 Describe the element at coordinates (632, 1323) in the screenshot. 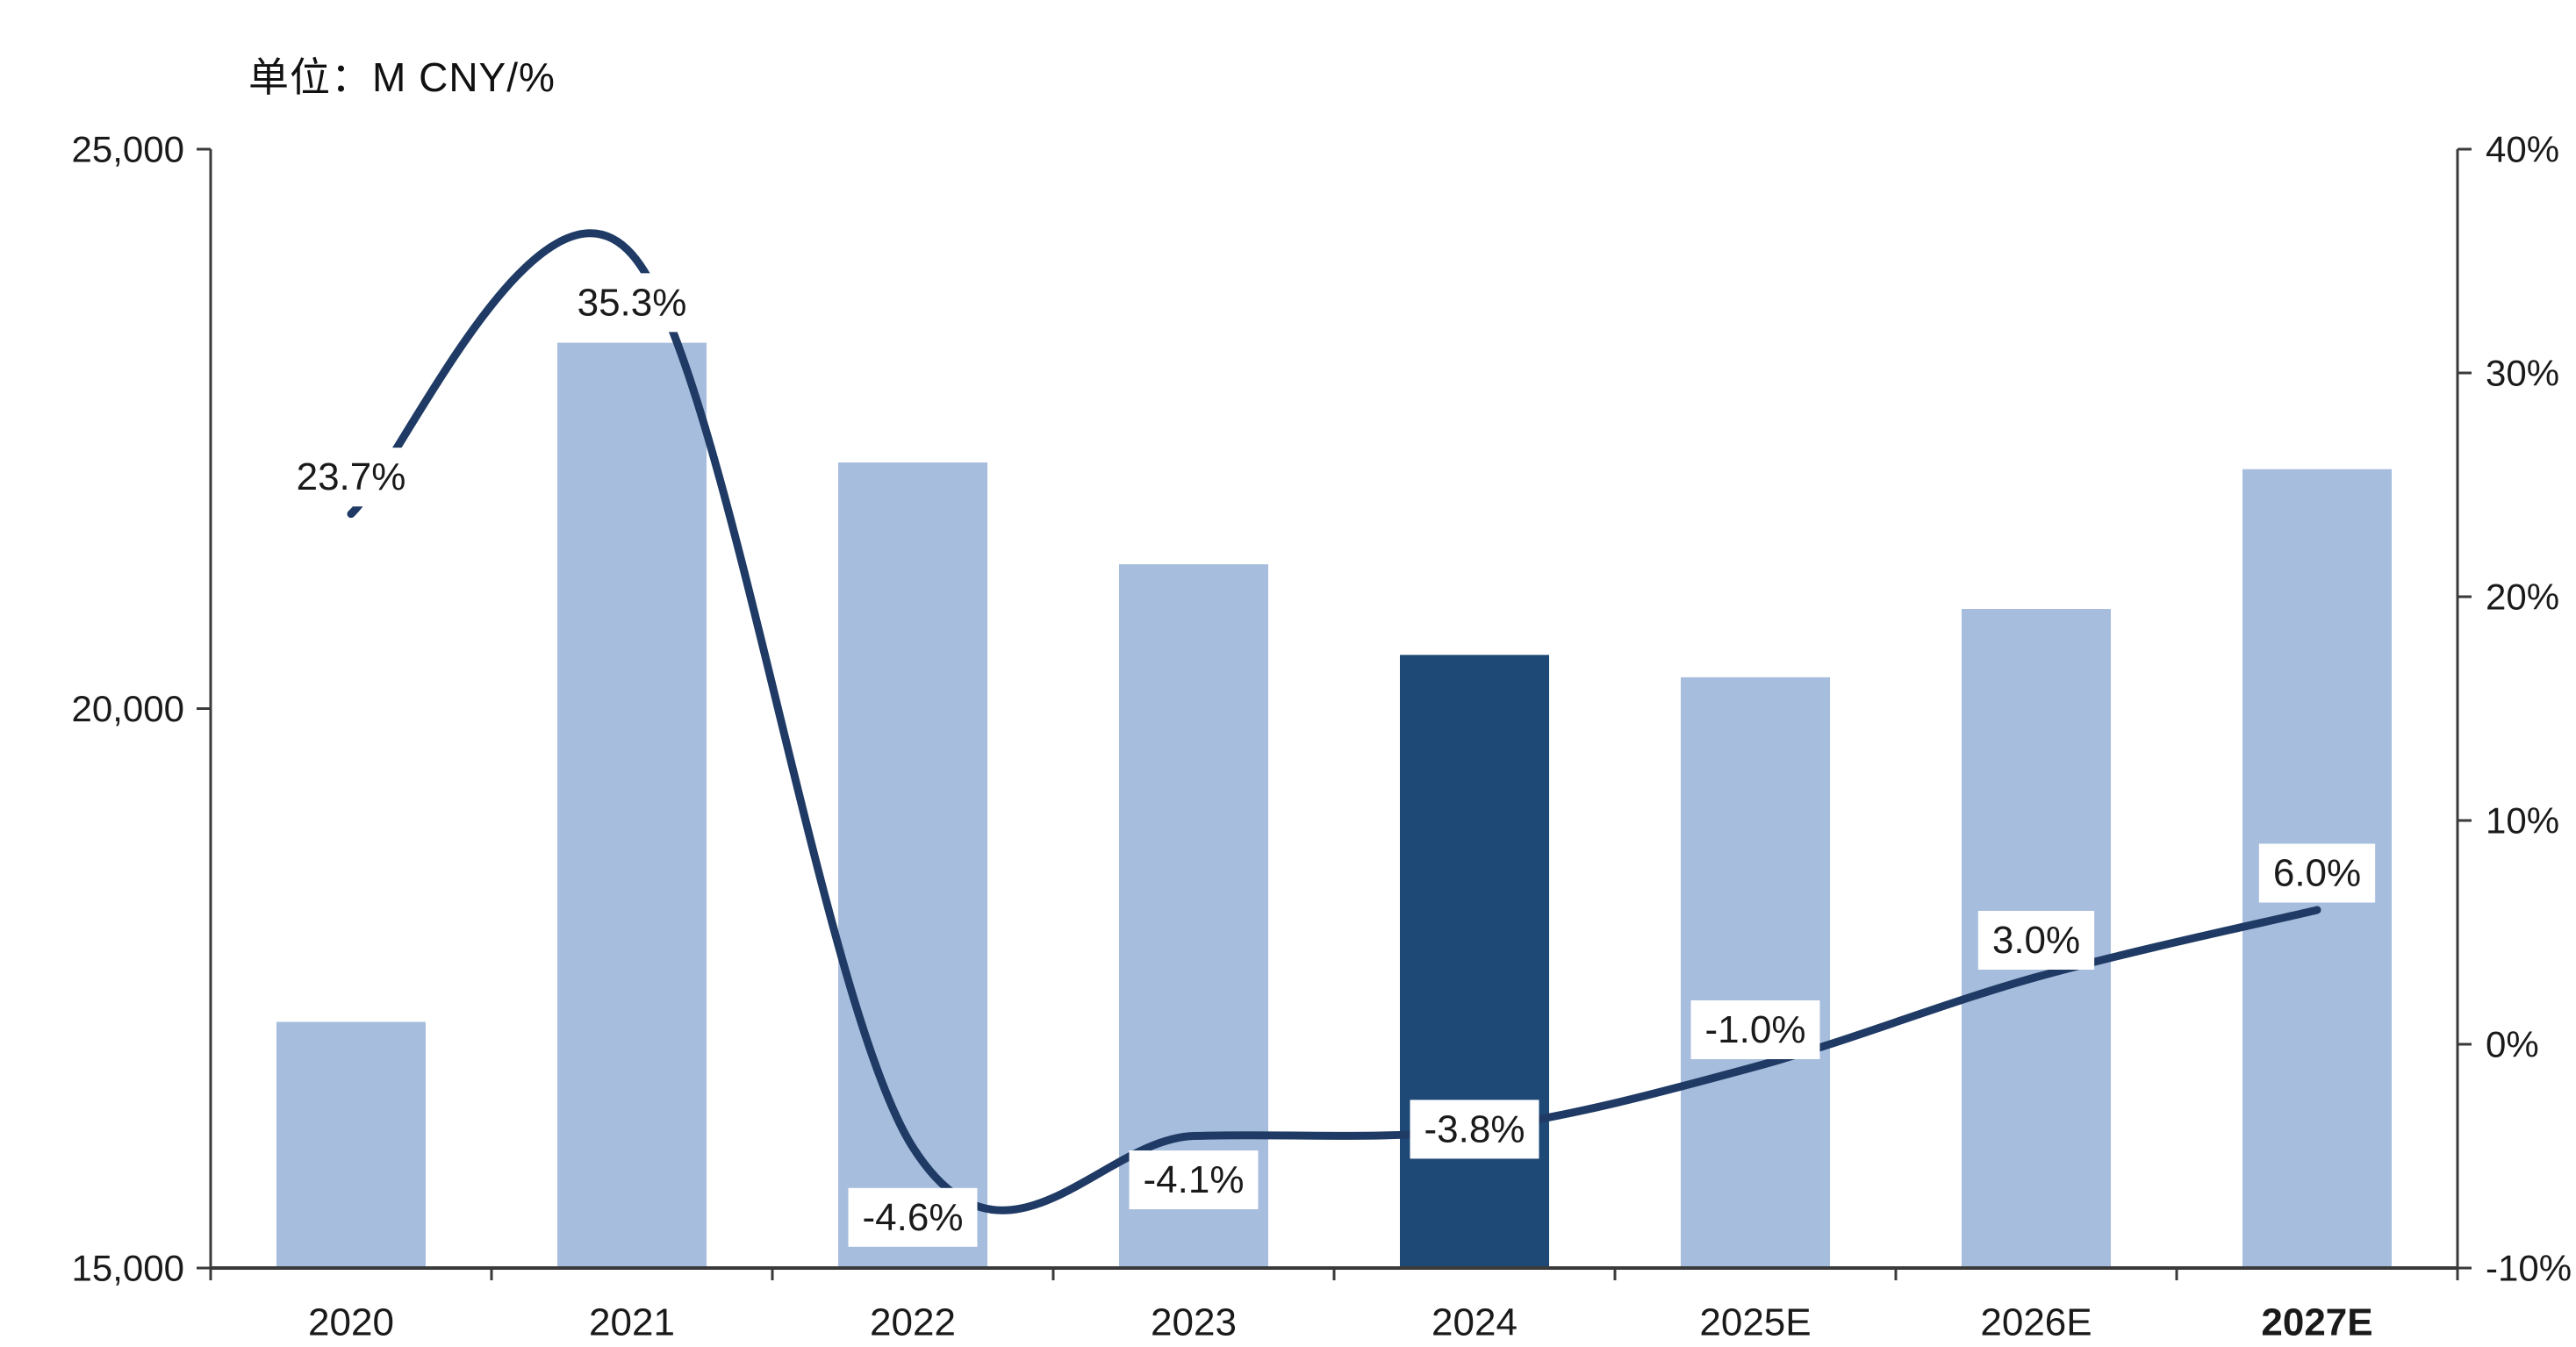

I see `x-axis-label: 2021` at that location.